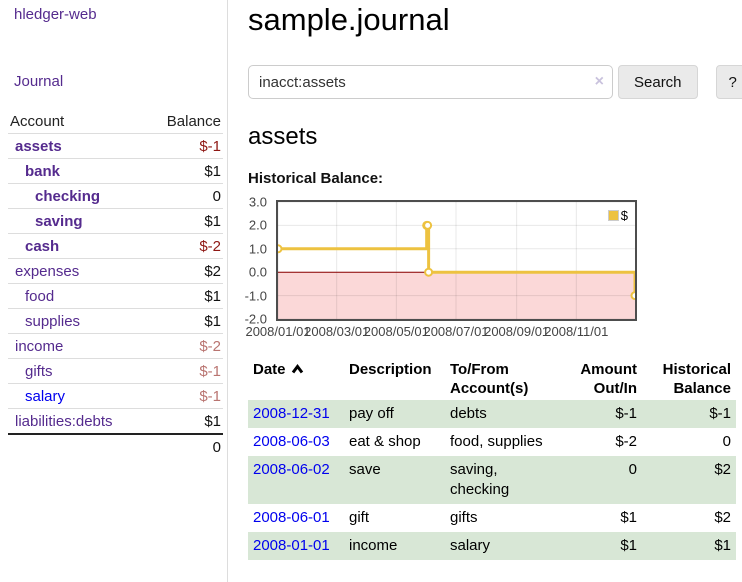  Describe the element at coordinates (257, 249) in the screenshot. I see `y-tick-label: 1.0` at that location.